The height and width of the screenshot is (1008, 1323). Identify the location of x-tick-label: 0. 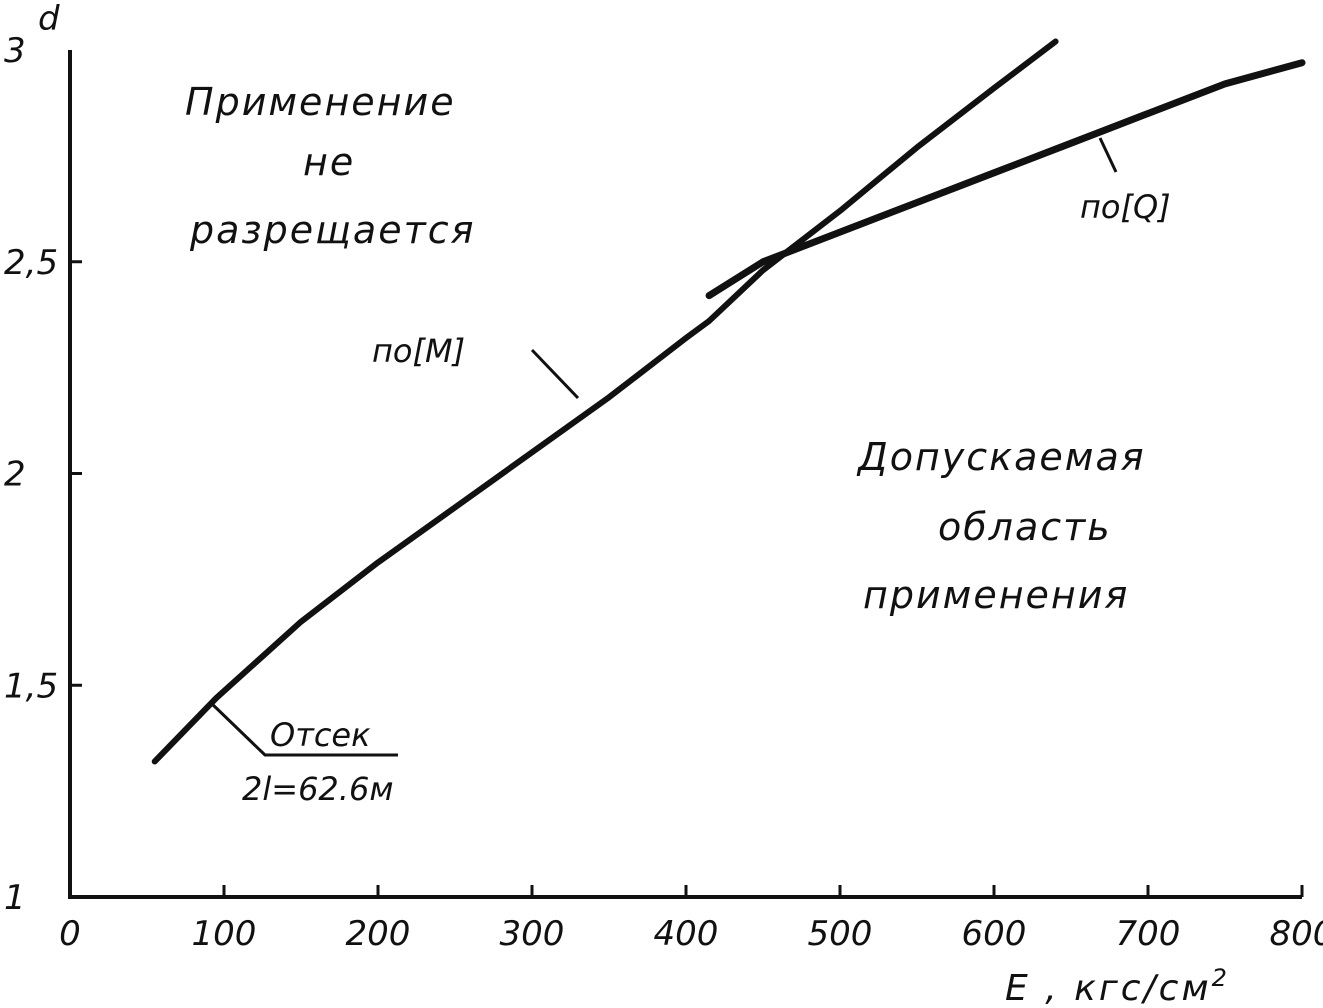
(70, 934).